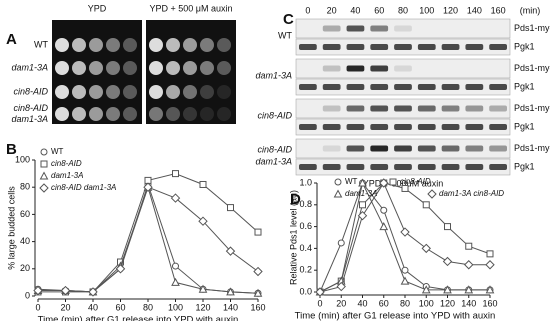 The image size is (550, 321). Describe the element at coordinates (93, 307) in the screenshot. I see `x-tick-label: 40` at that location.